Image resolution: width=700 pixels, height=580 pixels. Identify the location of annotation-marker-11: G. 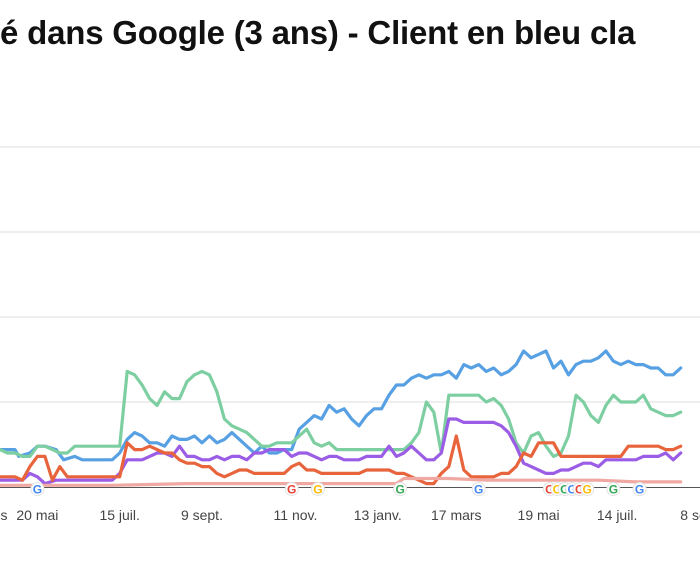
(587, 489).